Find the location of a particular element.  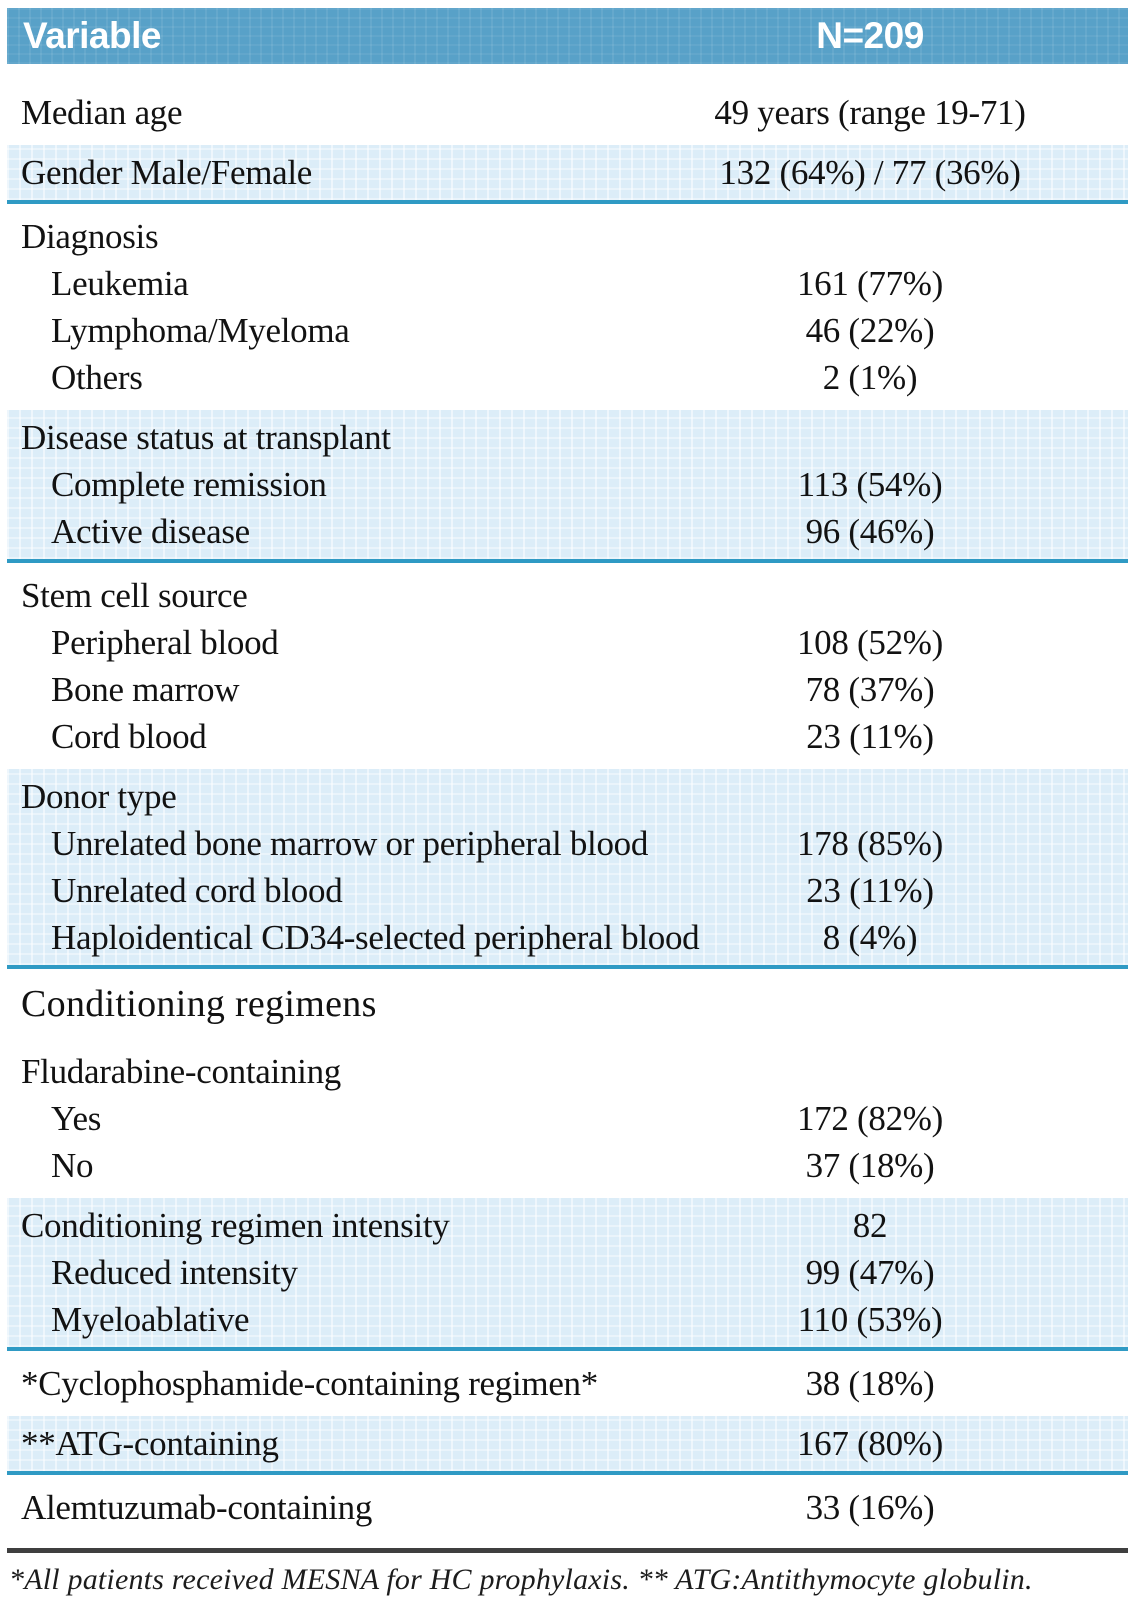

row-label: Cord blood is located at coordinates (129, 736).